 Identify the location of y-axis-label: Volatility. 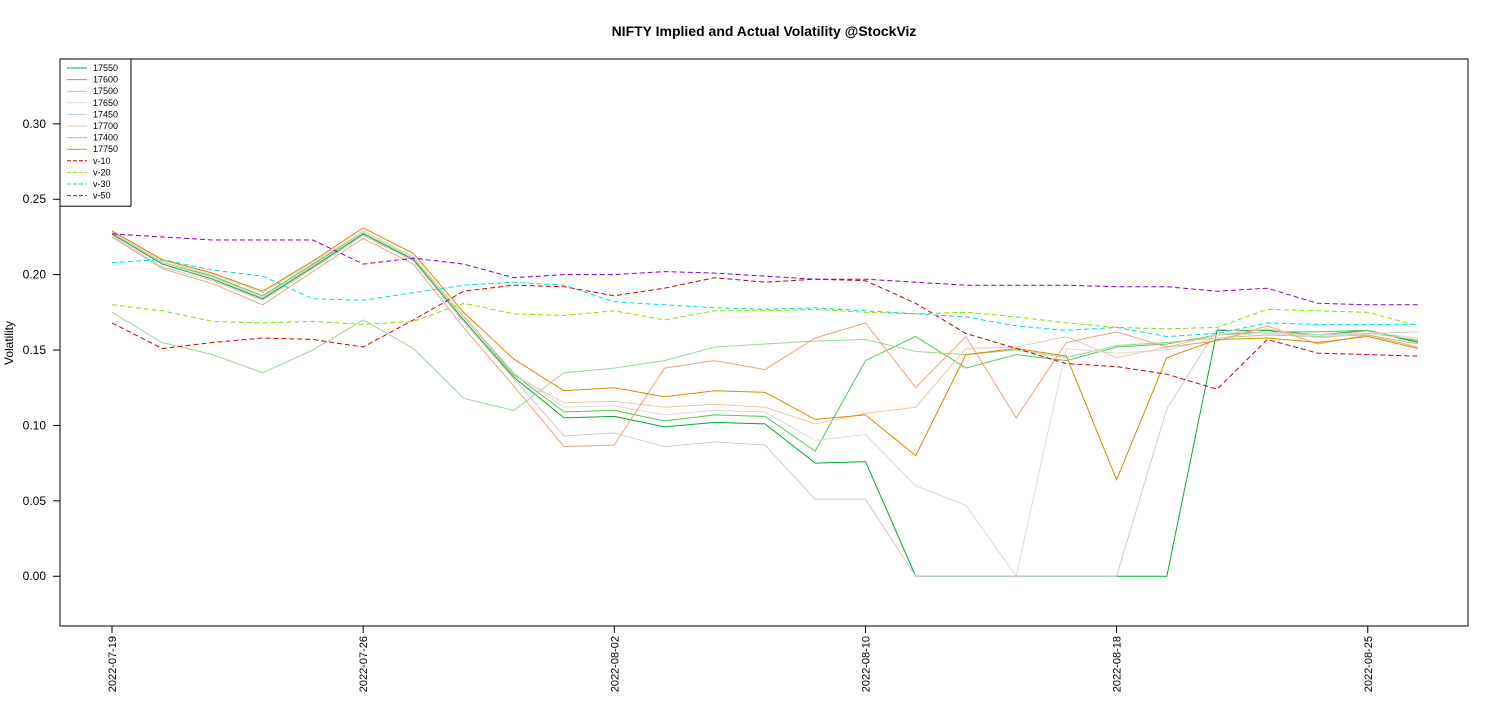
(9, 343).